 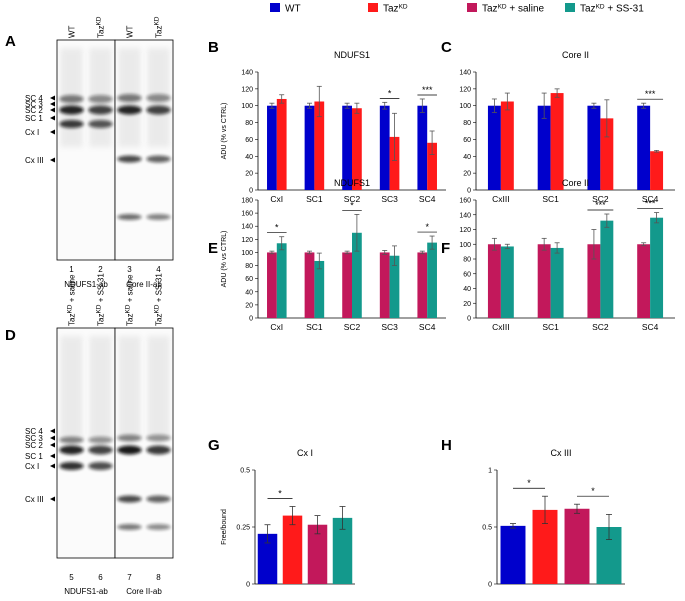 What do you see at coordinates (465, 73) in the screenshot?
I see `y-tick-label: 140` at bounding box center [465, 73].